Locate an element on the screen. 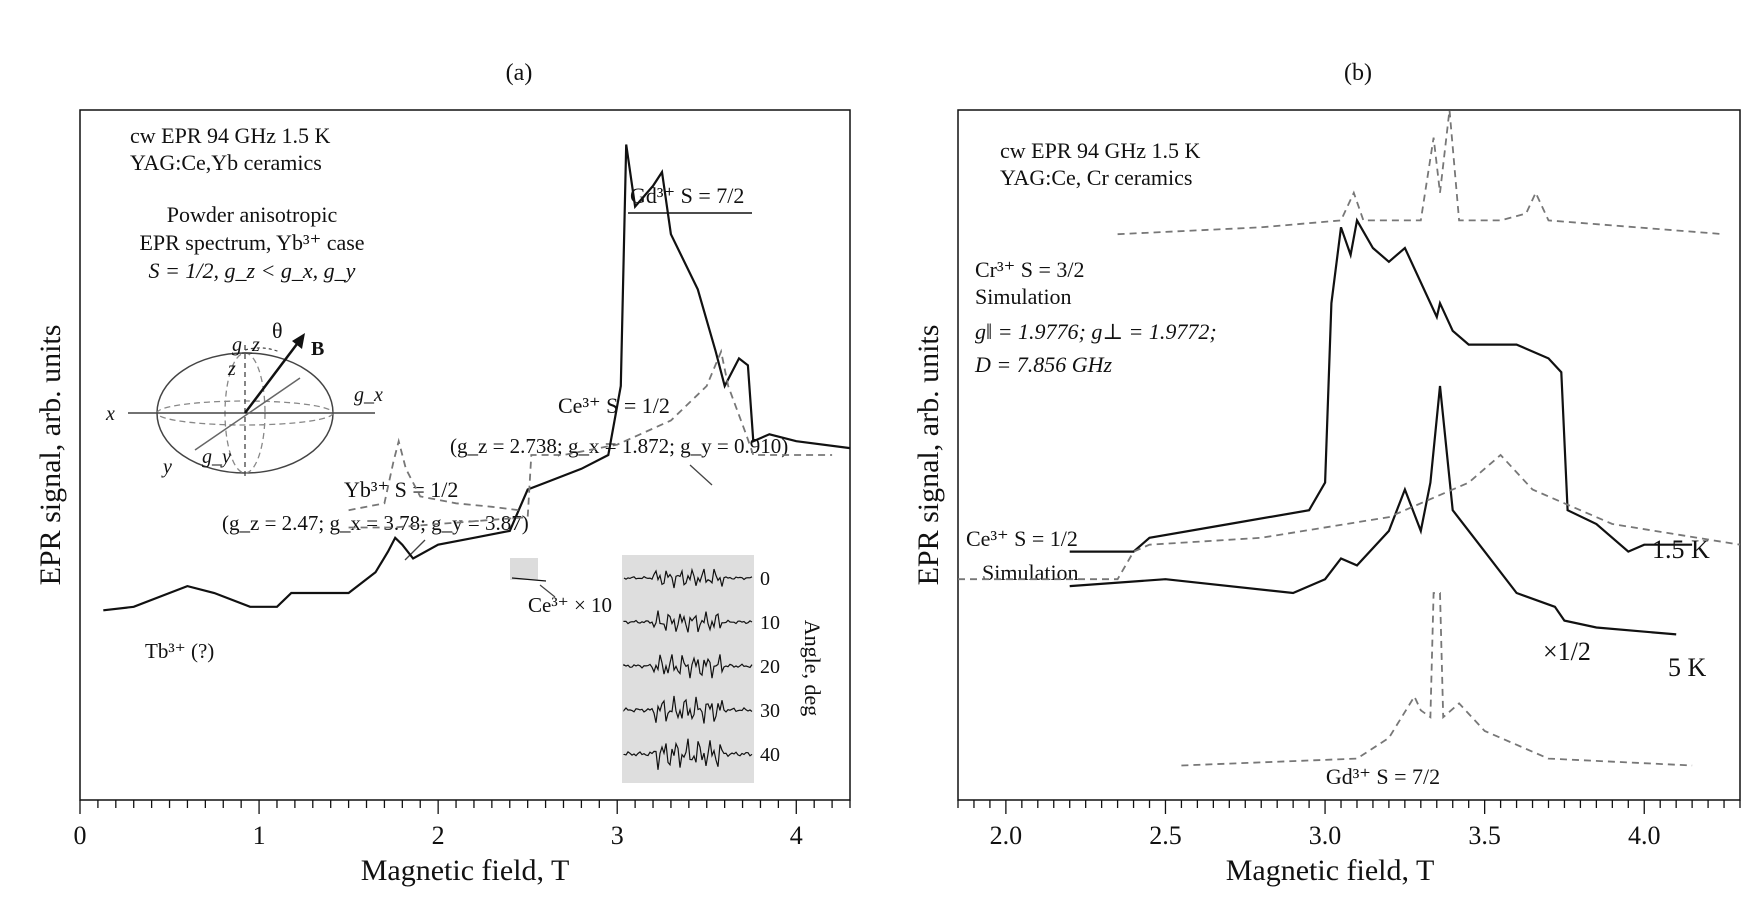  diagram-text-2: EPR spectrum, Yb³⁺ case is located at coordinates (251, 242).